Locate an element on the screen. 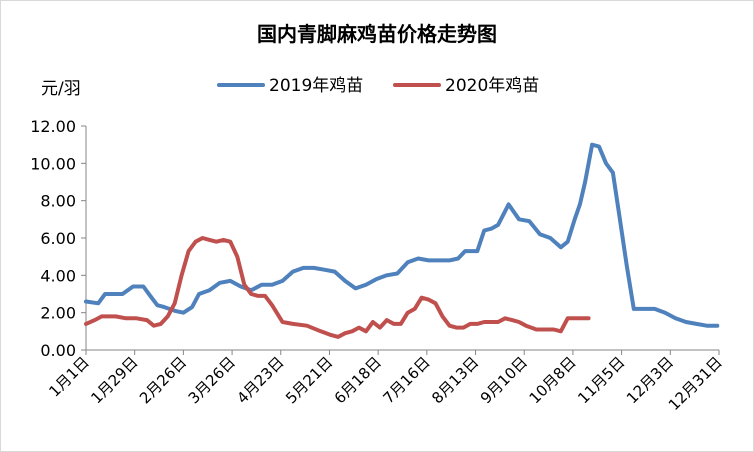 This screenshot has width=754, height=452. y-tick-label: 6.00 is located at coordinates (58, 238).